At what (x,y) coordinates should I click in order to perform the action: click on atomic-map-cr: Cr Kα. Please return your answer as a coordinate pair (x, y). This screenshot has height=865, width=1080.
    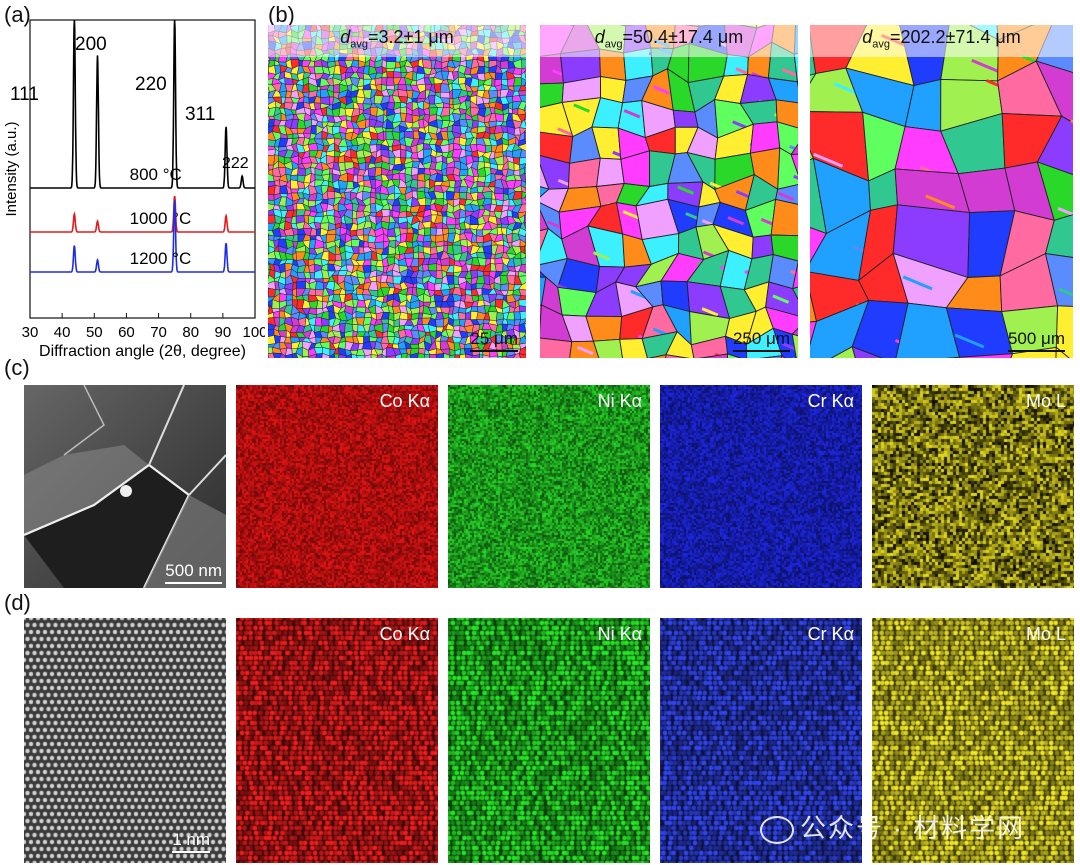
    Looking at the image, I should click on (761, 740).